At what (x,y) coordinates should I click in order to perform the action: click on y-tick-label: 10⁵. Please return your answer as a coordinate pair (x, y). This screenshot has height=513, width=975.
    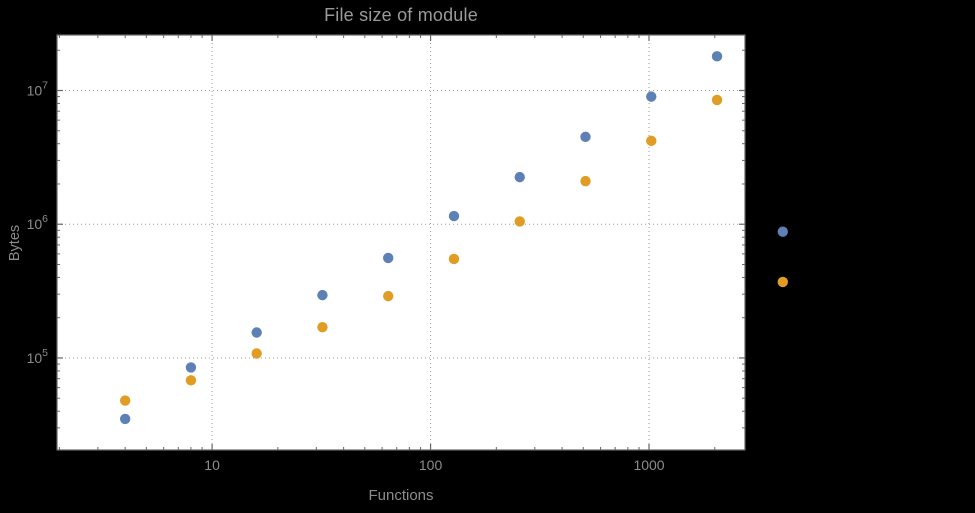
    Looking at the image, I should click on (38, 356).